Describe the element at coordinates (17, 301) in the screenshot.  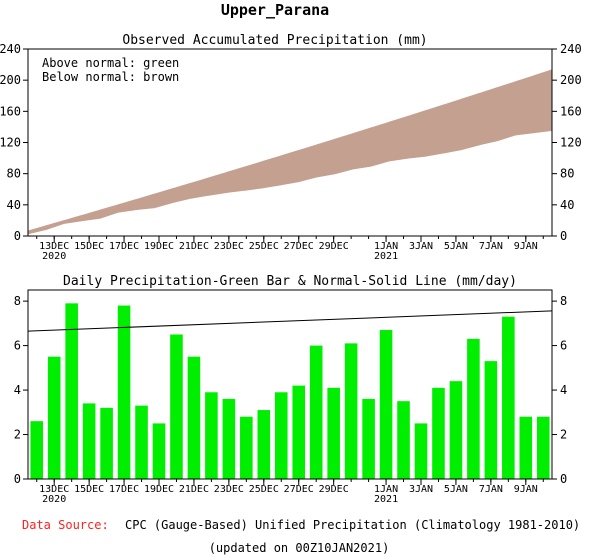
I see `daily-ytick-label-left: 8` at that location.